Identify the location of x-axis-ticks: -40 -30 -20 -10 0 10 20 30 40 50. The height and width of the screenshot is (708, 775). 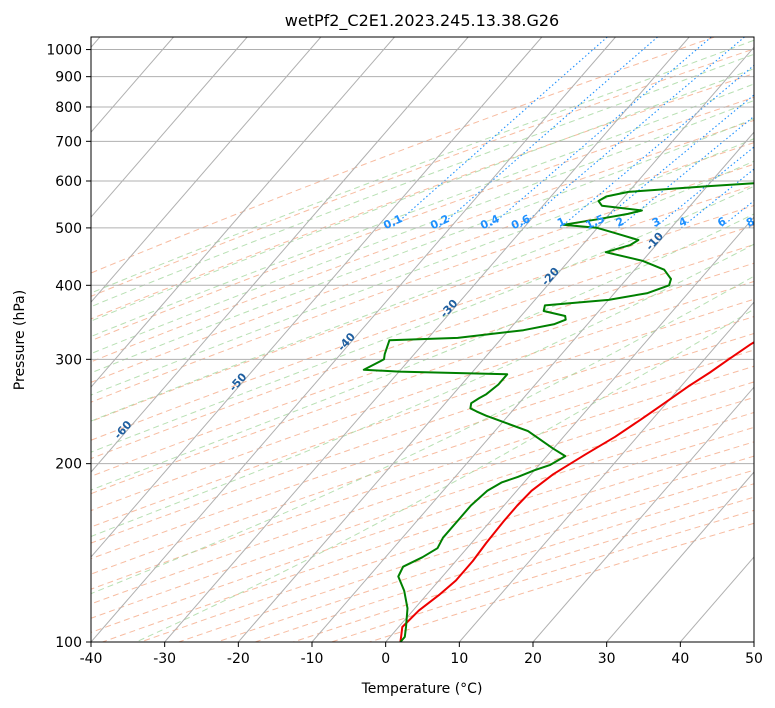
(421, 654).